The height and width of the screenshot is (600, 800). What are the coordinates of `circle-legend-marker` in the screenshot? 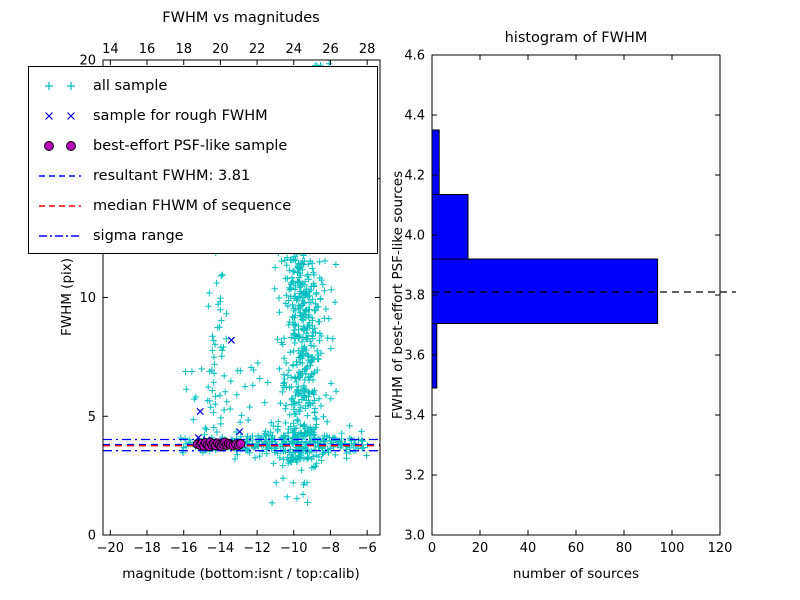 It's located at (60, 146).